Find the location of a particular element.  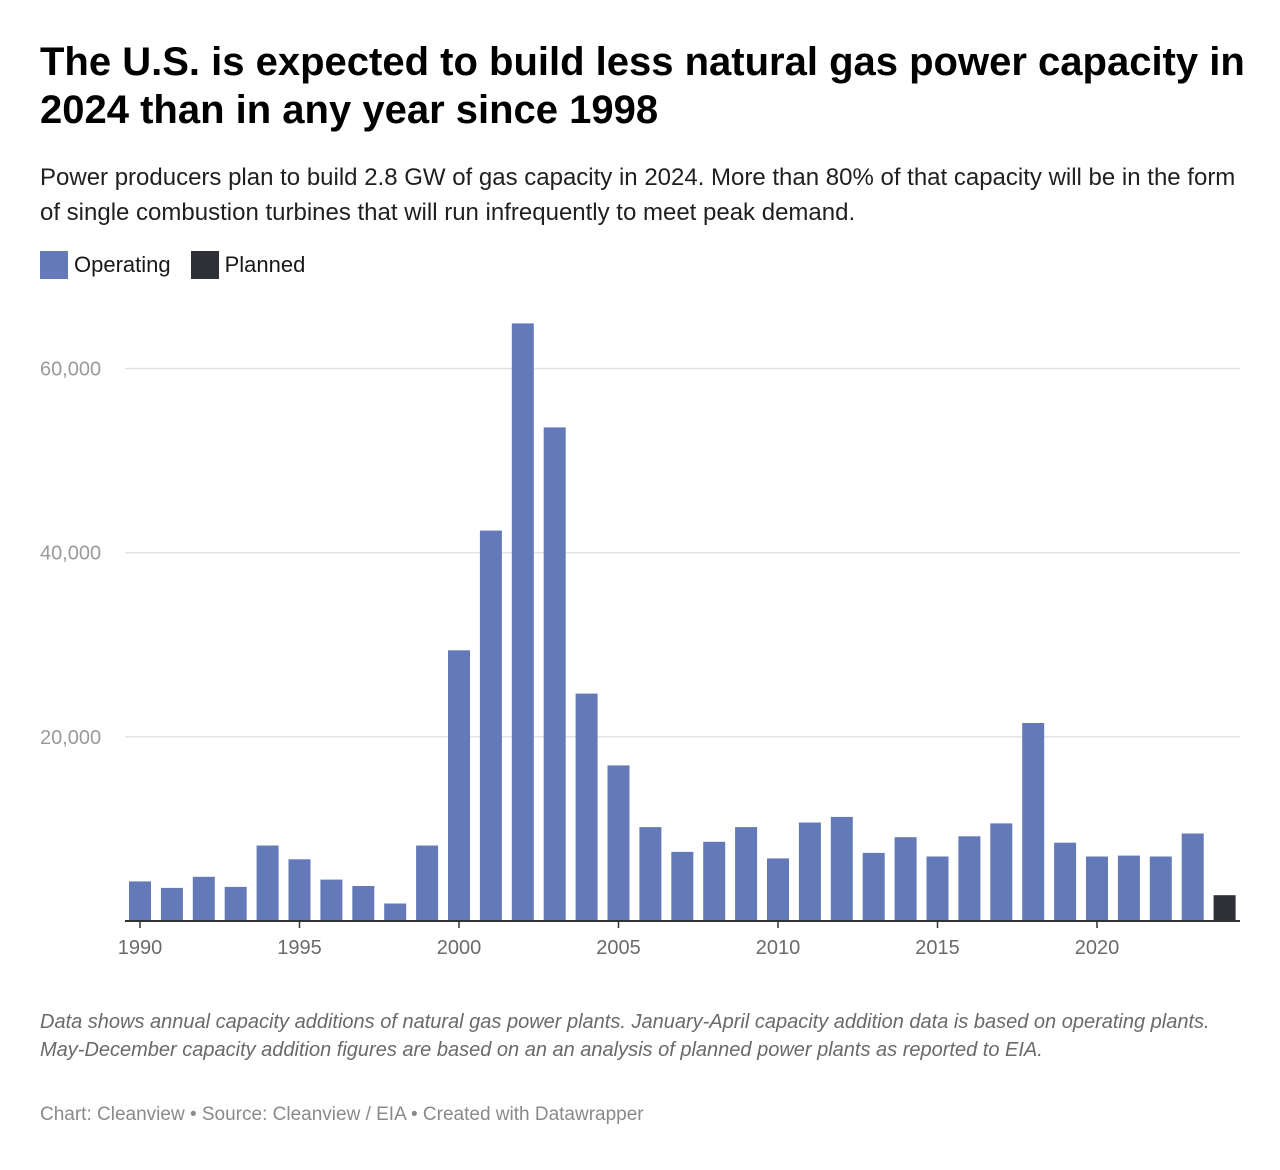

bar-operating-2019 is located at coordinates (1065, 881).